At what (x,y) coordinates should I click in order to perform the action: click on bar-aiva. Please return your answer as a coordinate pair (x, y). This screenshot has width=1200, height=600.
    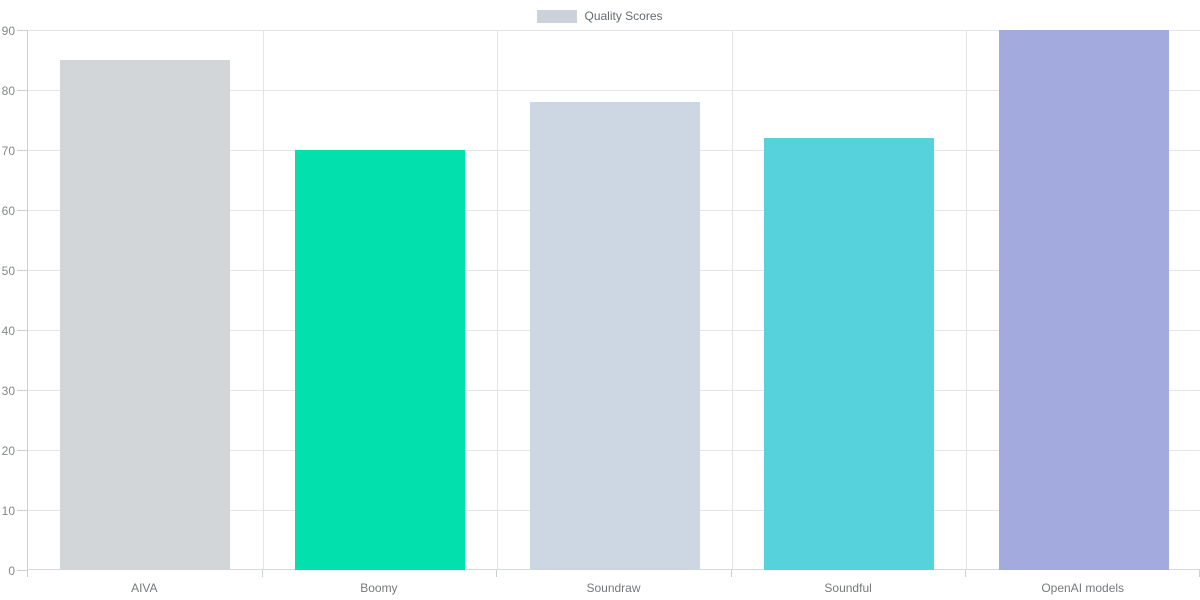
    Looking at the image, I should click on (145, 315).